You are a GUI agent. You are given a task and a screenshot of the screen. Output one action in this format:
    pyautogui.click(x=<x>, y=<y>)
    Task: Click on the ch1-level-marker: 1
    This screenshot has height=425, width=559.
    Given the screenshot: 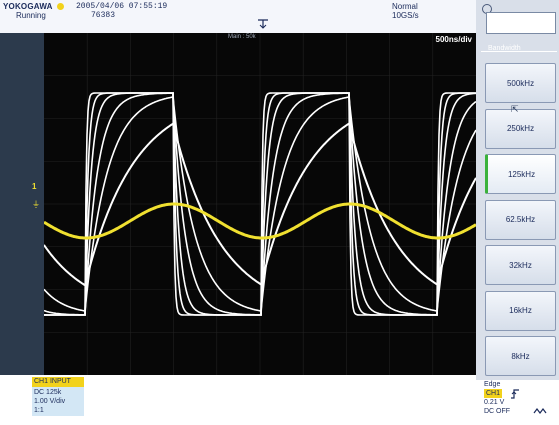 What is the action you would take?
    pyautogui.click(x=34, y=186)
    